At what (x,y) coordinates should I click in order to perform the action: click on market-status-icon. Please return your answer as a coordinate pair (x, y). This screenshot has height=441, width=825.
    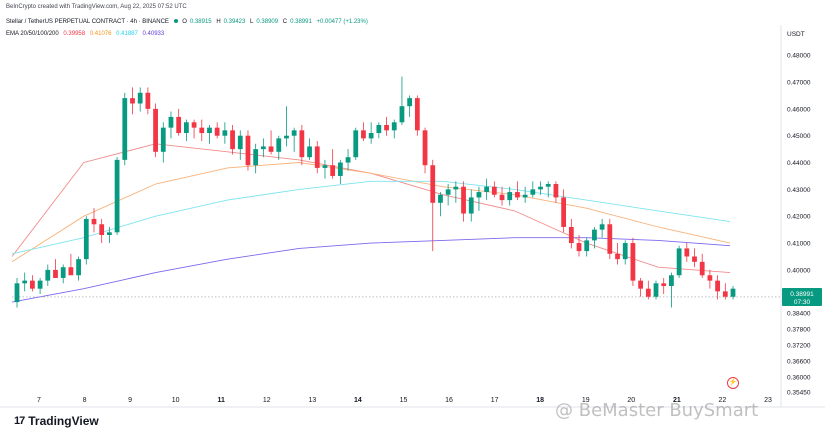
    Looking at the image, I should click on (175, 21).